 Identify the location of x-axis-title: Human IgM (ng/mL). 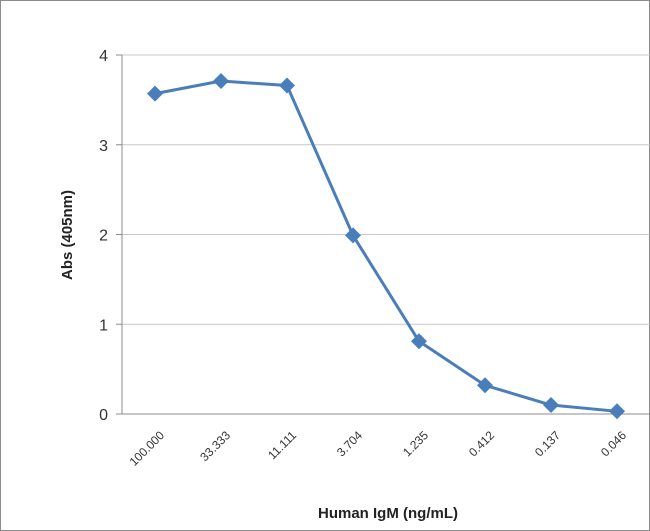
(388, 513).